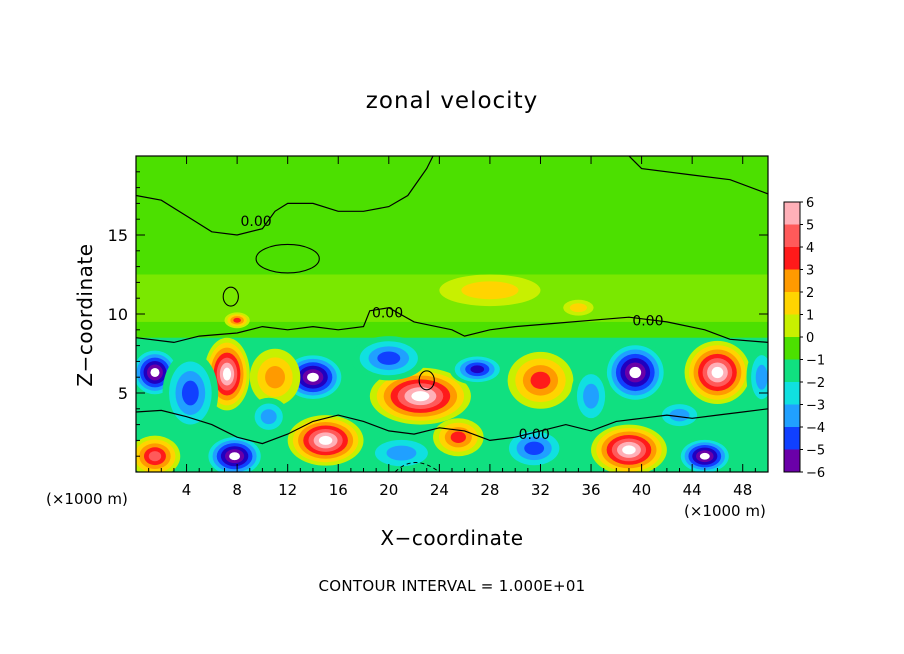 The width and height of the screenshot is (904, 654). I want to click on colorbar-label: 1, so click(810, 316).